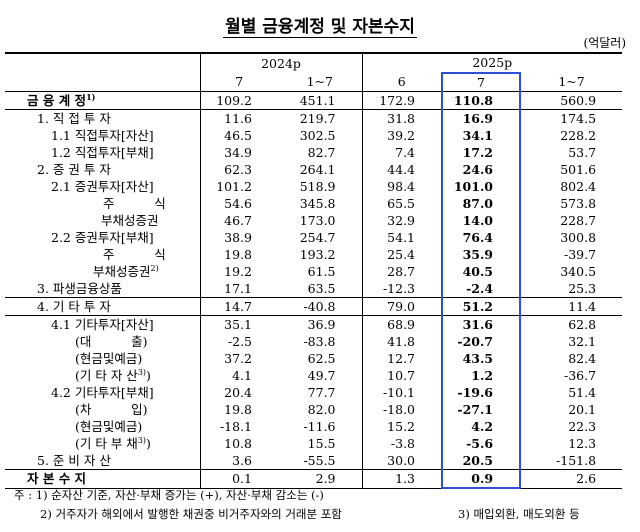 The image size is (640, 532). I want to click on label-text: 1.2 직접투자[부채], so click(102, 152).